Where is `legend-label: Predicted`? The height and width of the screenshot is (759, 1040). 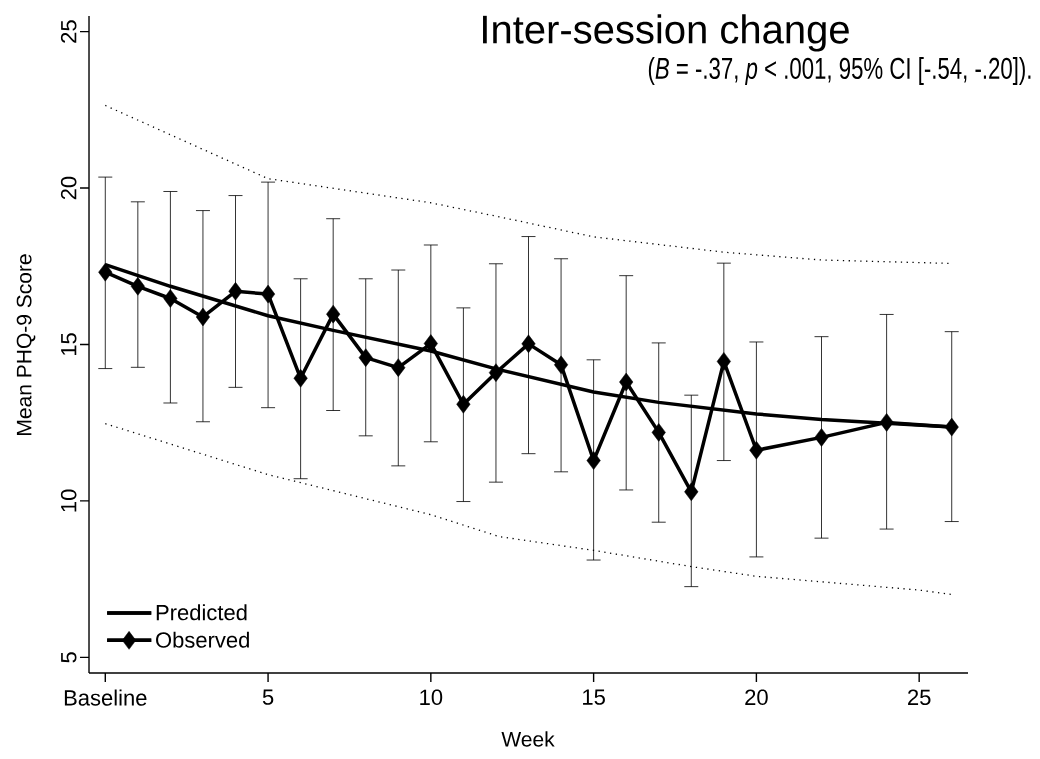 legend-label: Predicted is located at coordinates (201, 612).